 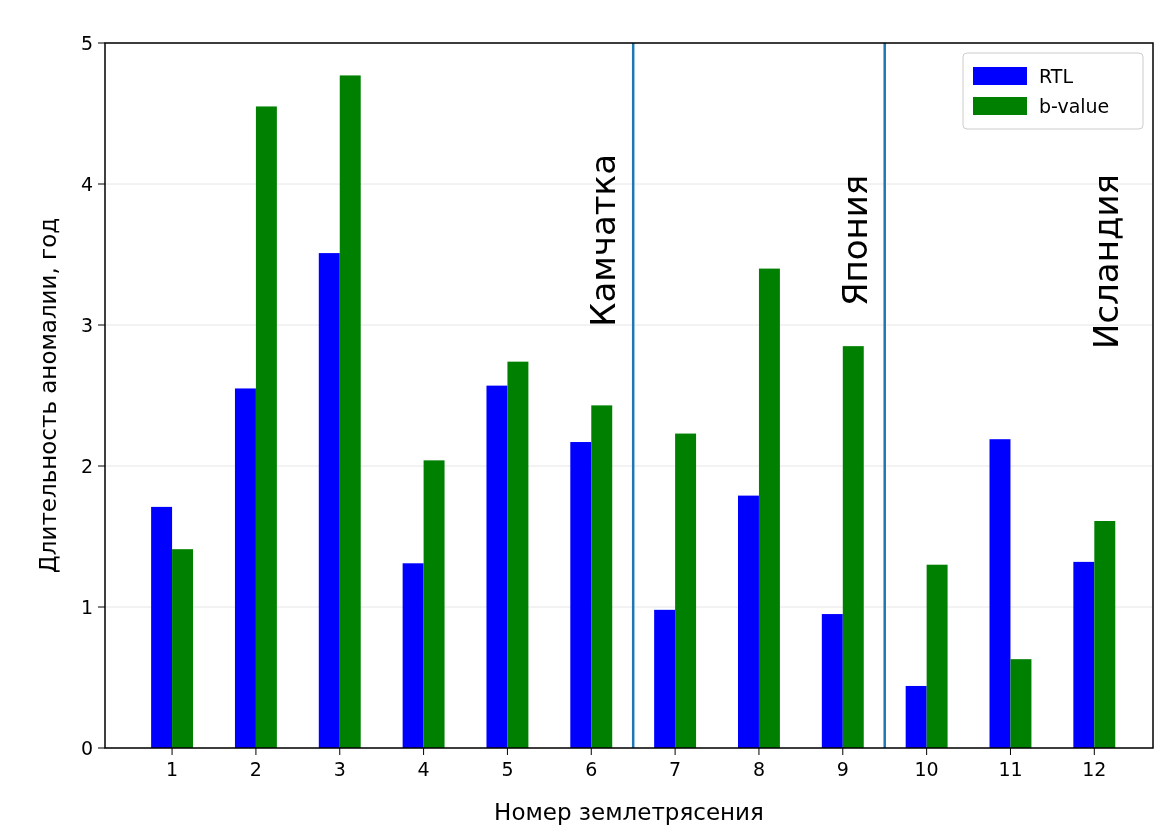 I want to click on x-tick-label: 12, so click(x=1094, y=769).